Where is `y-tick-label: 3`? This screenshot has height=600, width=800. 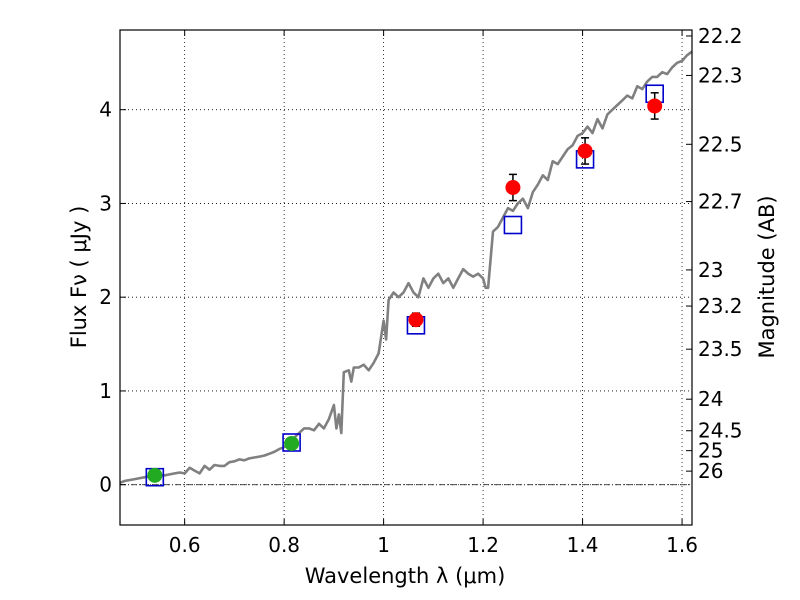 y-tick-label: 3 is located at coordinates (105, 203).